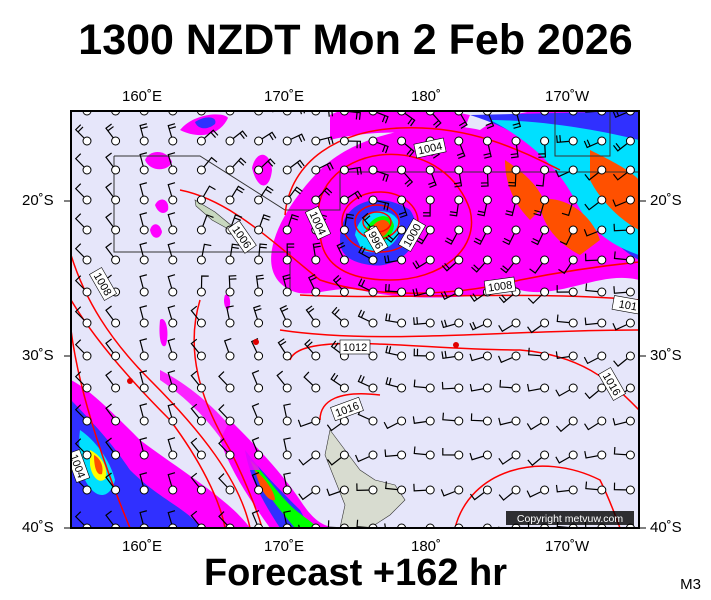 This screenshot has width=711, height=600. Describe the element at coordinates (666, 355) in the screenshot. I see `lat-label-right-30s: 30˚S` at that location.